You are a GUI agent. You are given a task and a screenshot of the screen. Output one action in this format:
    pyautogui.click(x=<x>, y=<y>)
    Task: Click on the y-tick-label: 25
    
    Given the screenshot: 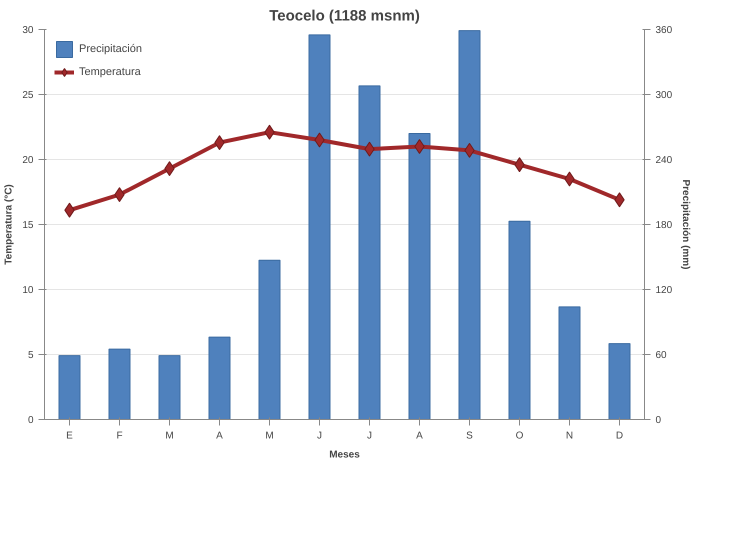 What is the action you would take?
    pyautogui.click(x=28, y=95)
    